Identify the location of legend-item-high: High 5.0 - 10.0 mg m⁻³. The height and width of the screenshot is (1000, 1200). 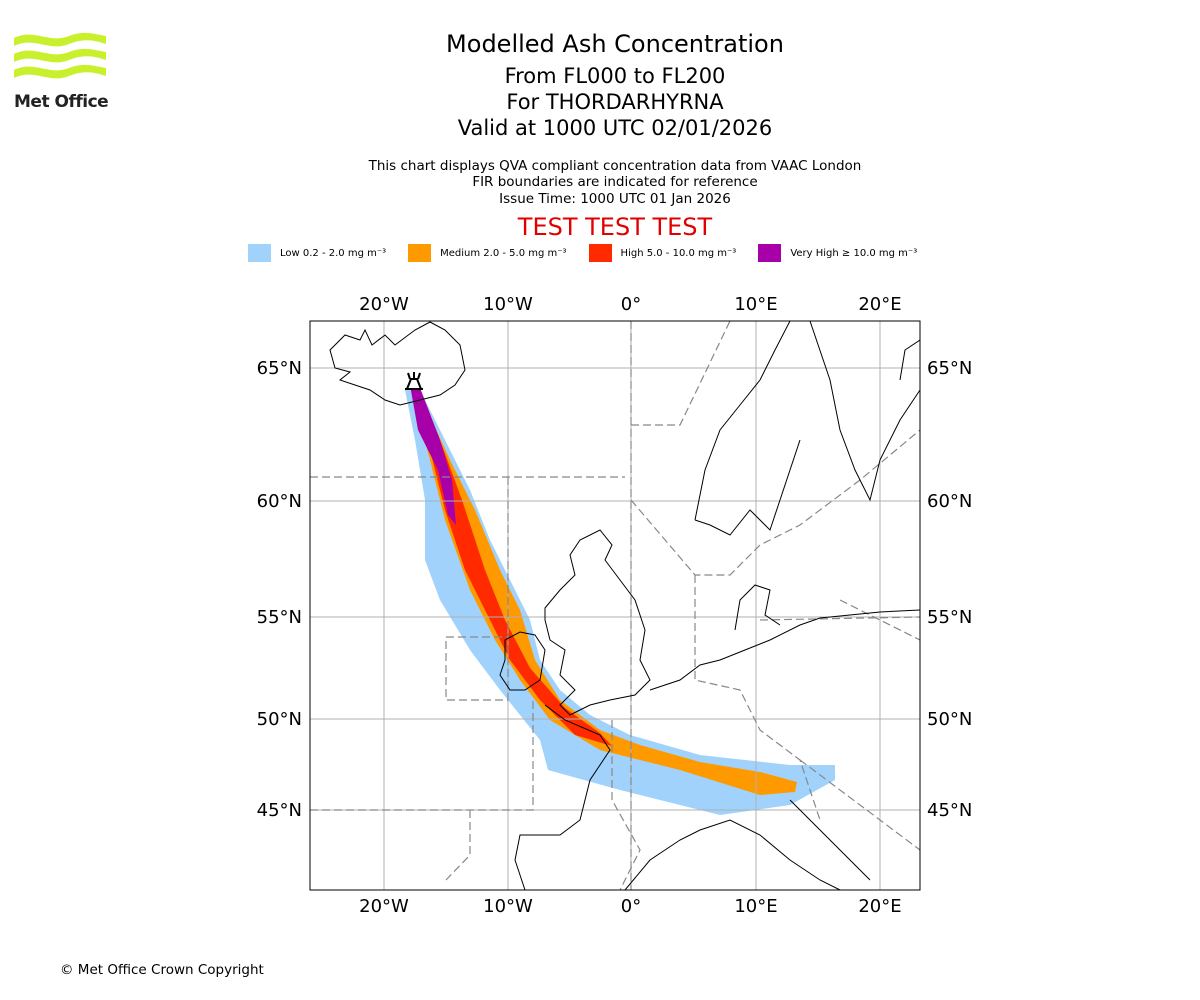
(662, 253).